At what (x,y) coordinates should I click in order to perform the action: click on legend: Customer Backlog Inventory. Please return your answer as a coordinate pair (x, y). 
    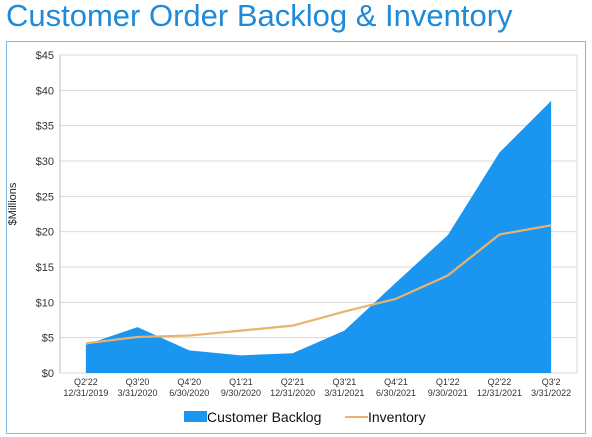
    Looking at the image, I should click on (305, 417).